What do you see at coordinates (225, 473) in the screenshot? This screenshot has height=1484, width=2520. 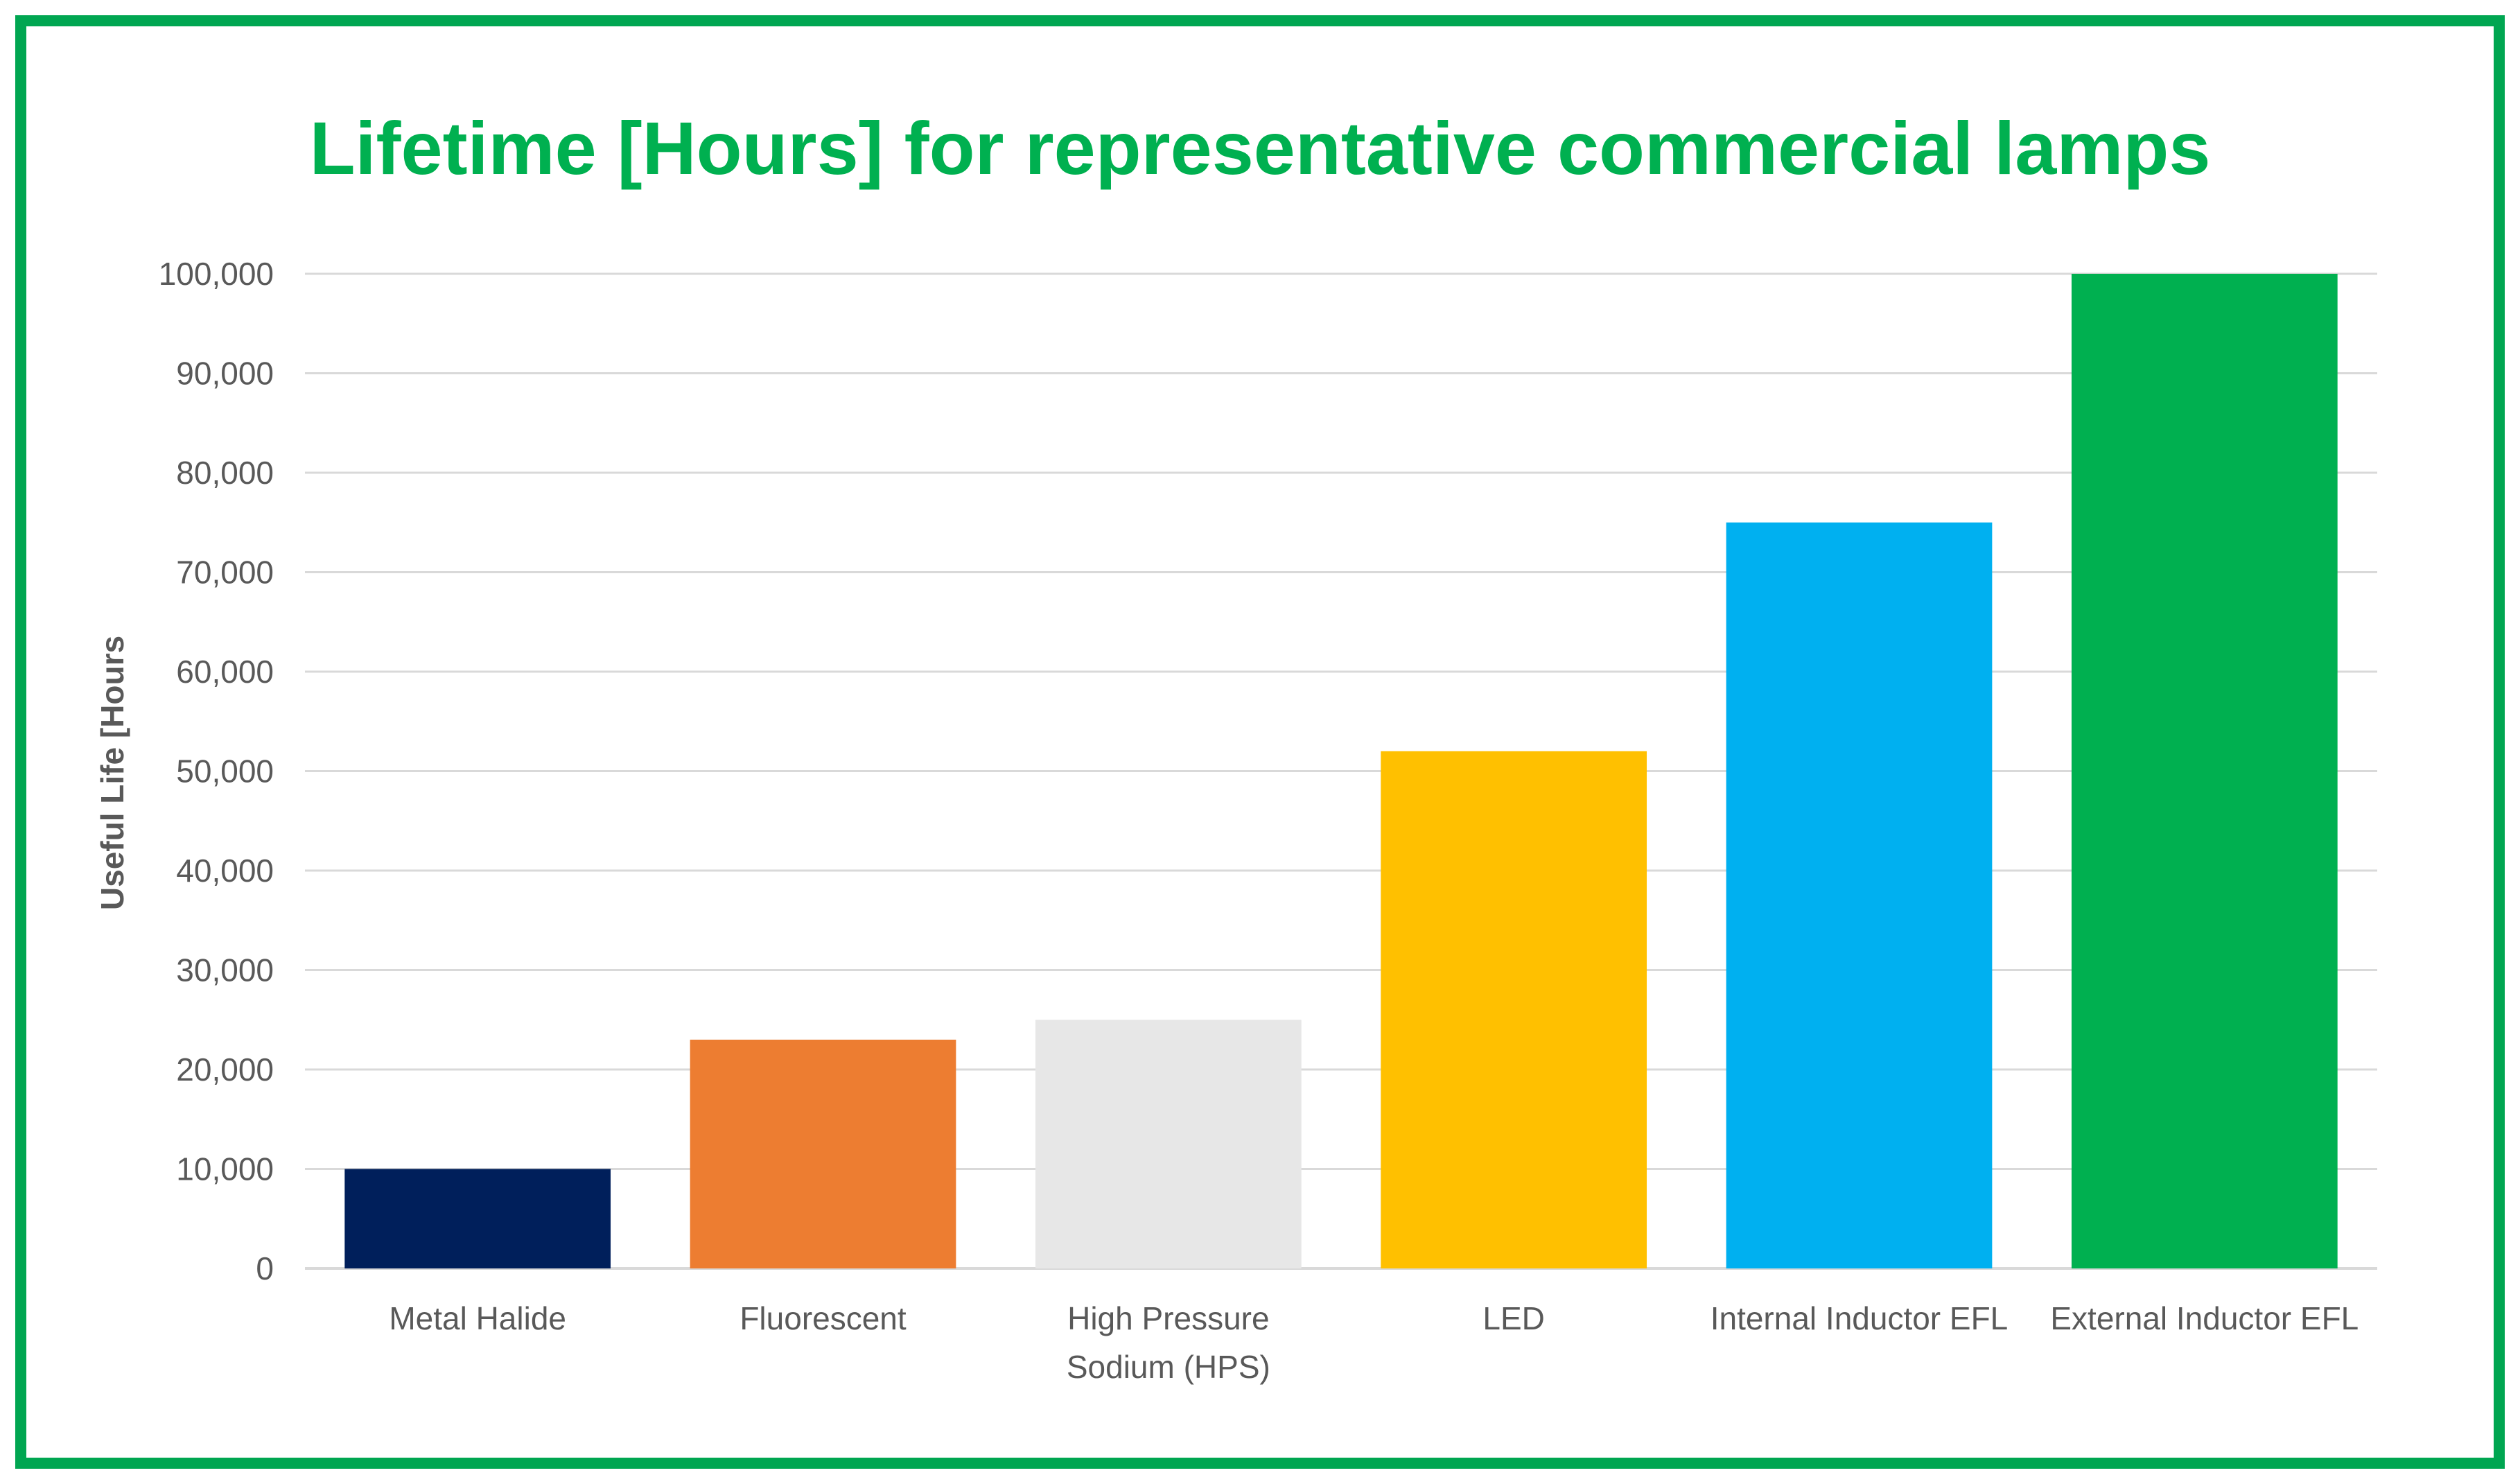 I see `y-tick-label: 80,000` at bounding box center [225, 473].